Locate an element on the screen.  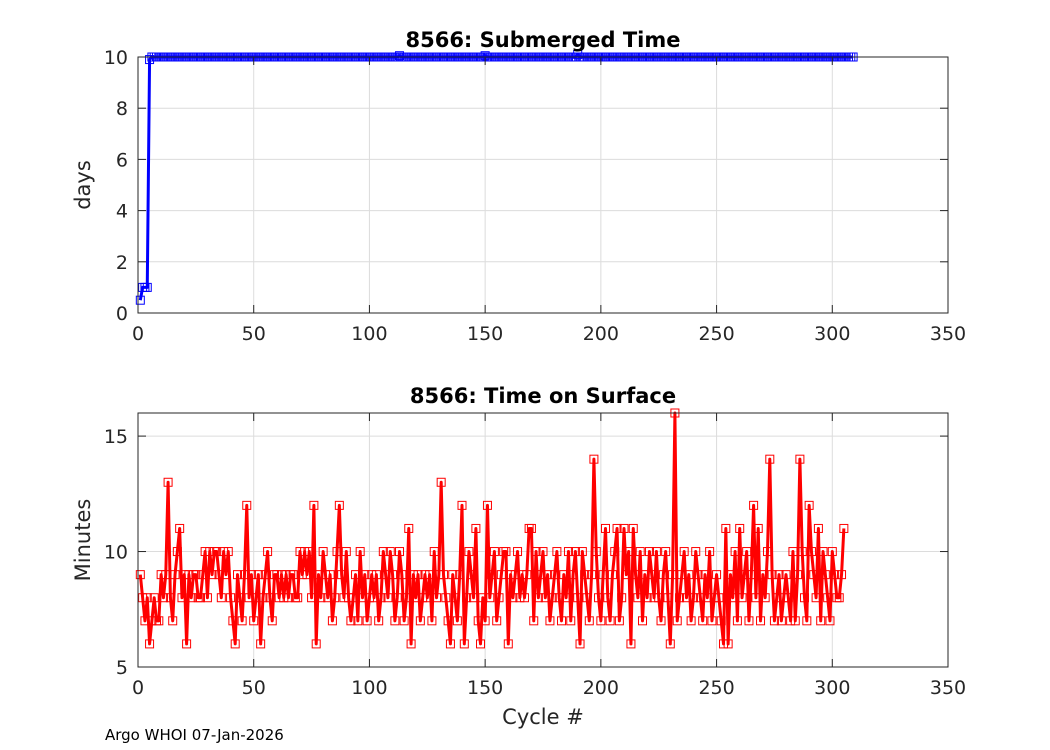
x-tick-label: 350 is located at coordinates (948, 688).